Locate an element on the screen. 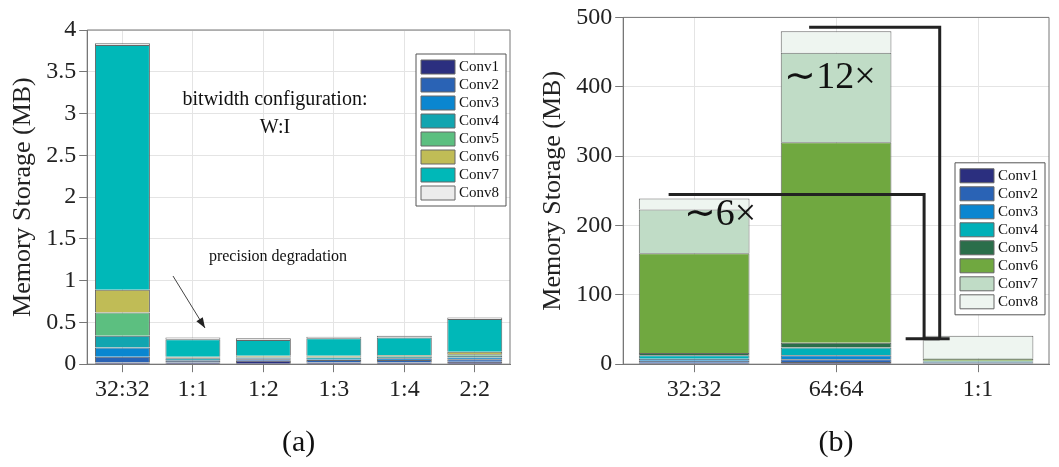 This screenshot has width=1059, height=467. y-tick-label: 1.5 is located at coordinates (61, 237).